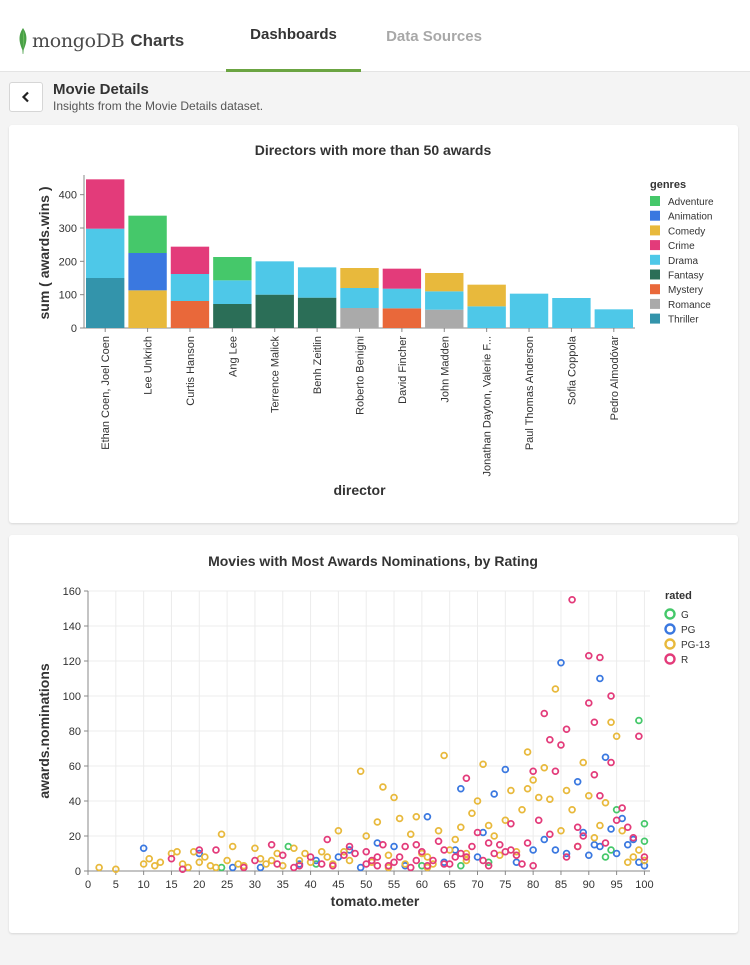 The height and width of the screenshot is (965, 750). Describe the element at coordinates (26, 97) in the screenshot. I see `back-button` at that location.